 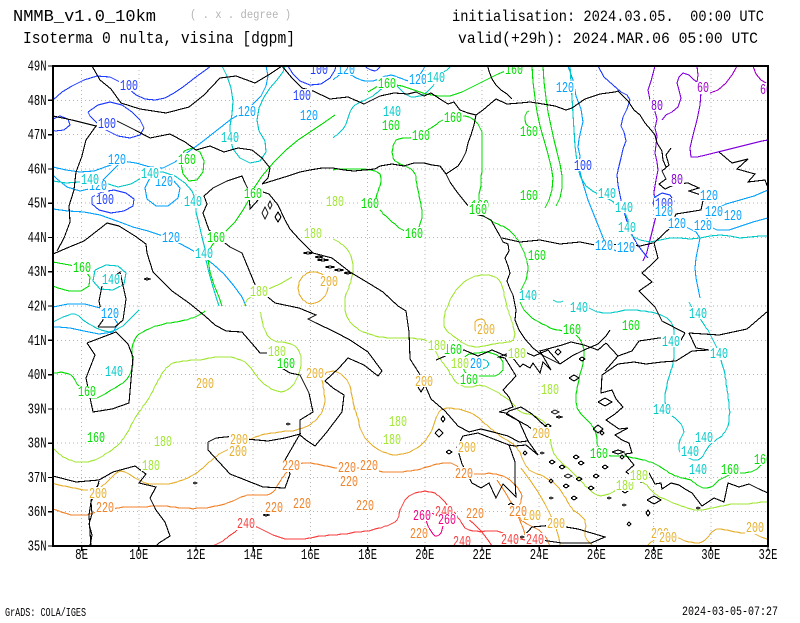 I want to click on svg-text: 80, so click(x=657, y=106).